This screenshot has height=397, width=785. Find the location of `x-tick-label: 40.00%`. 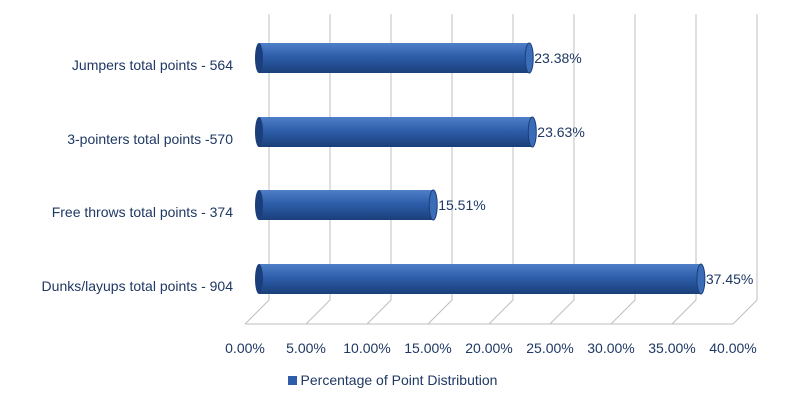

x-tick-label: 40.00% is located at coordinates (732, 348).